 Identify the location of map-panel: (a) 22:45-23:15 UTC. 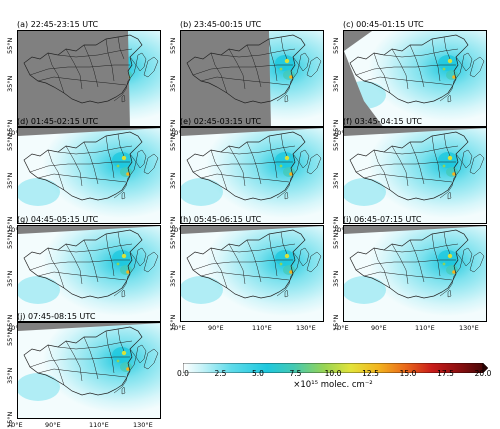
(83, 78).